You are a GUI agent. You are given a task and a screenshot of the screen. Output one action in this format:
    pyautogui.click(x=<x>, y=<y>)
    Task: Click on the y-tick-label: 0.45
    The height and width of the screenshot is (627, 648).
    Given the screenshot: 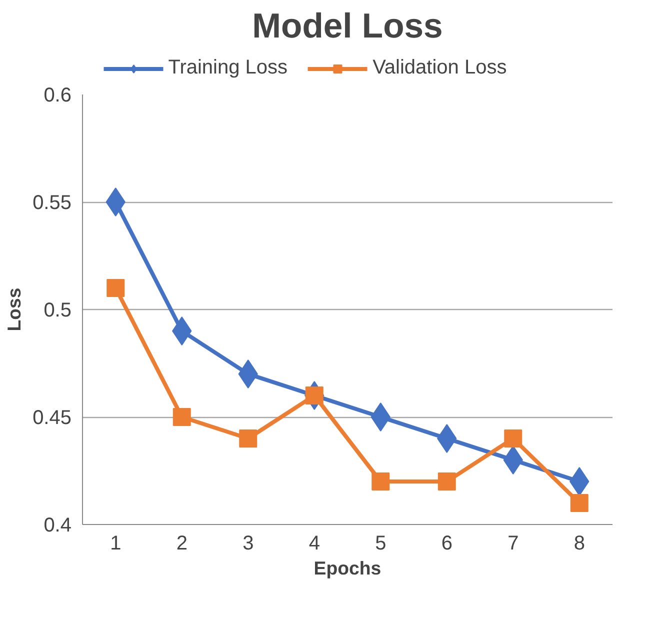 What is the action you would take?
    pyautogui.click(x=52, y=418)
    